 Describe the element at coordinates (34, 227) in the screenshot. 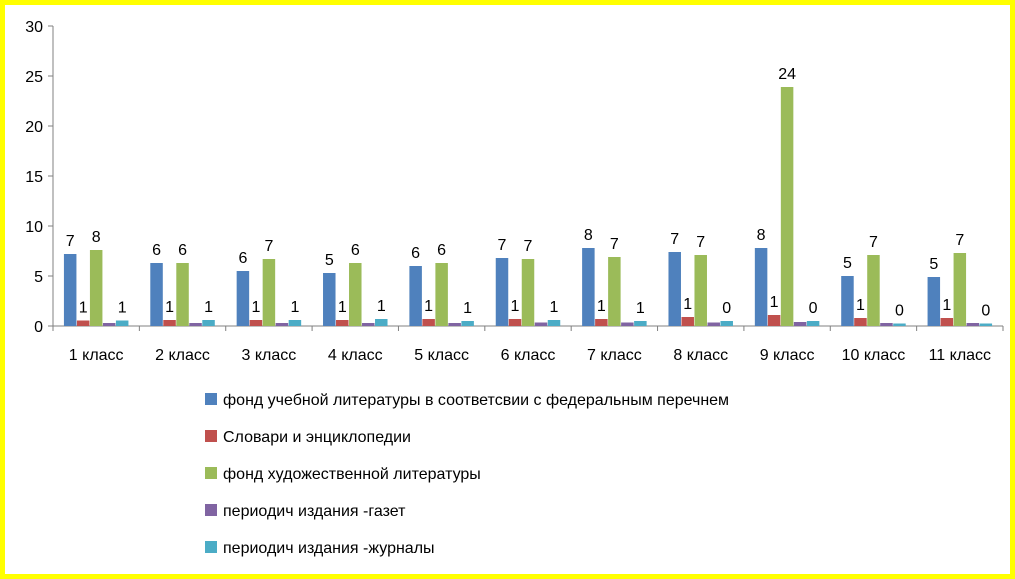

I see `y-tick-label: 10` at that location.